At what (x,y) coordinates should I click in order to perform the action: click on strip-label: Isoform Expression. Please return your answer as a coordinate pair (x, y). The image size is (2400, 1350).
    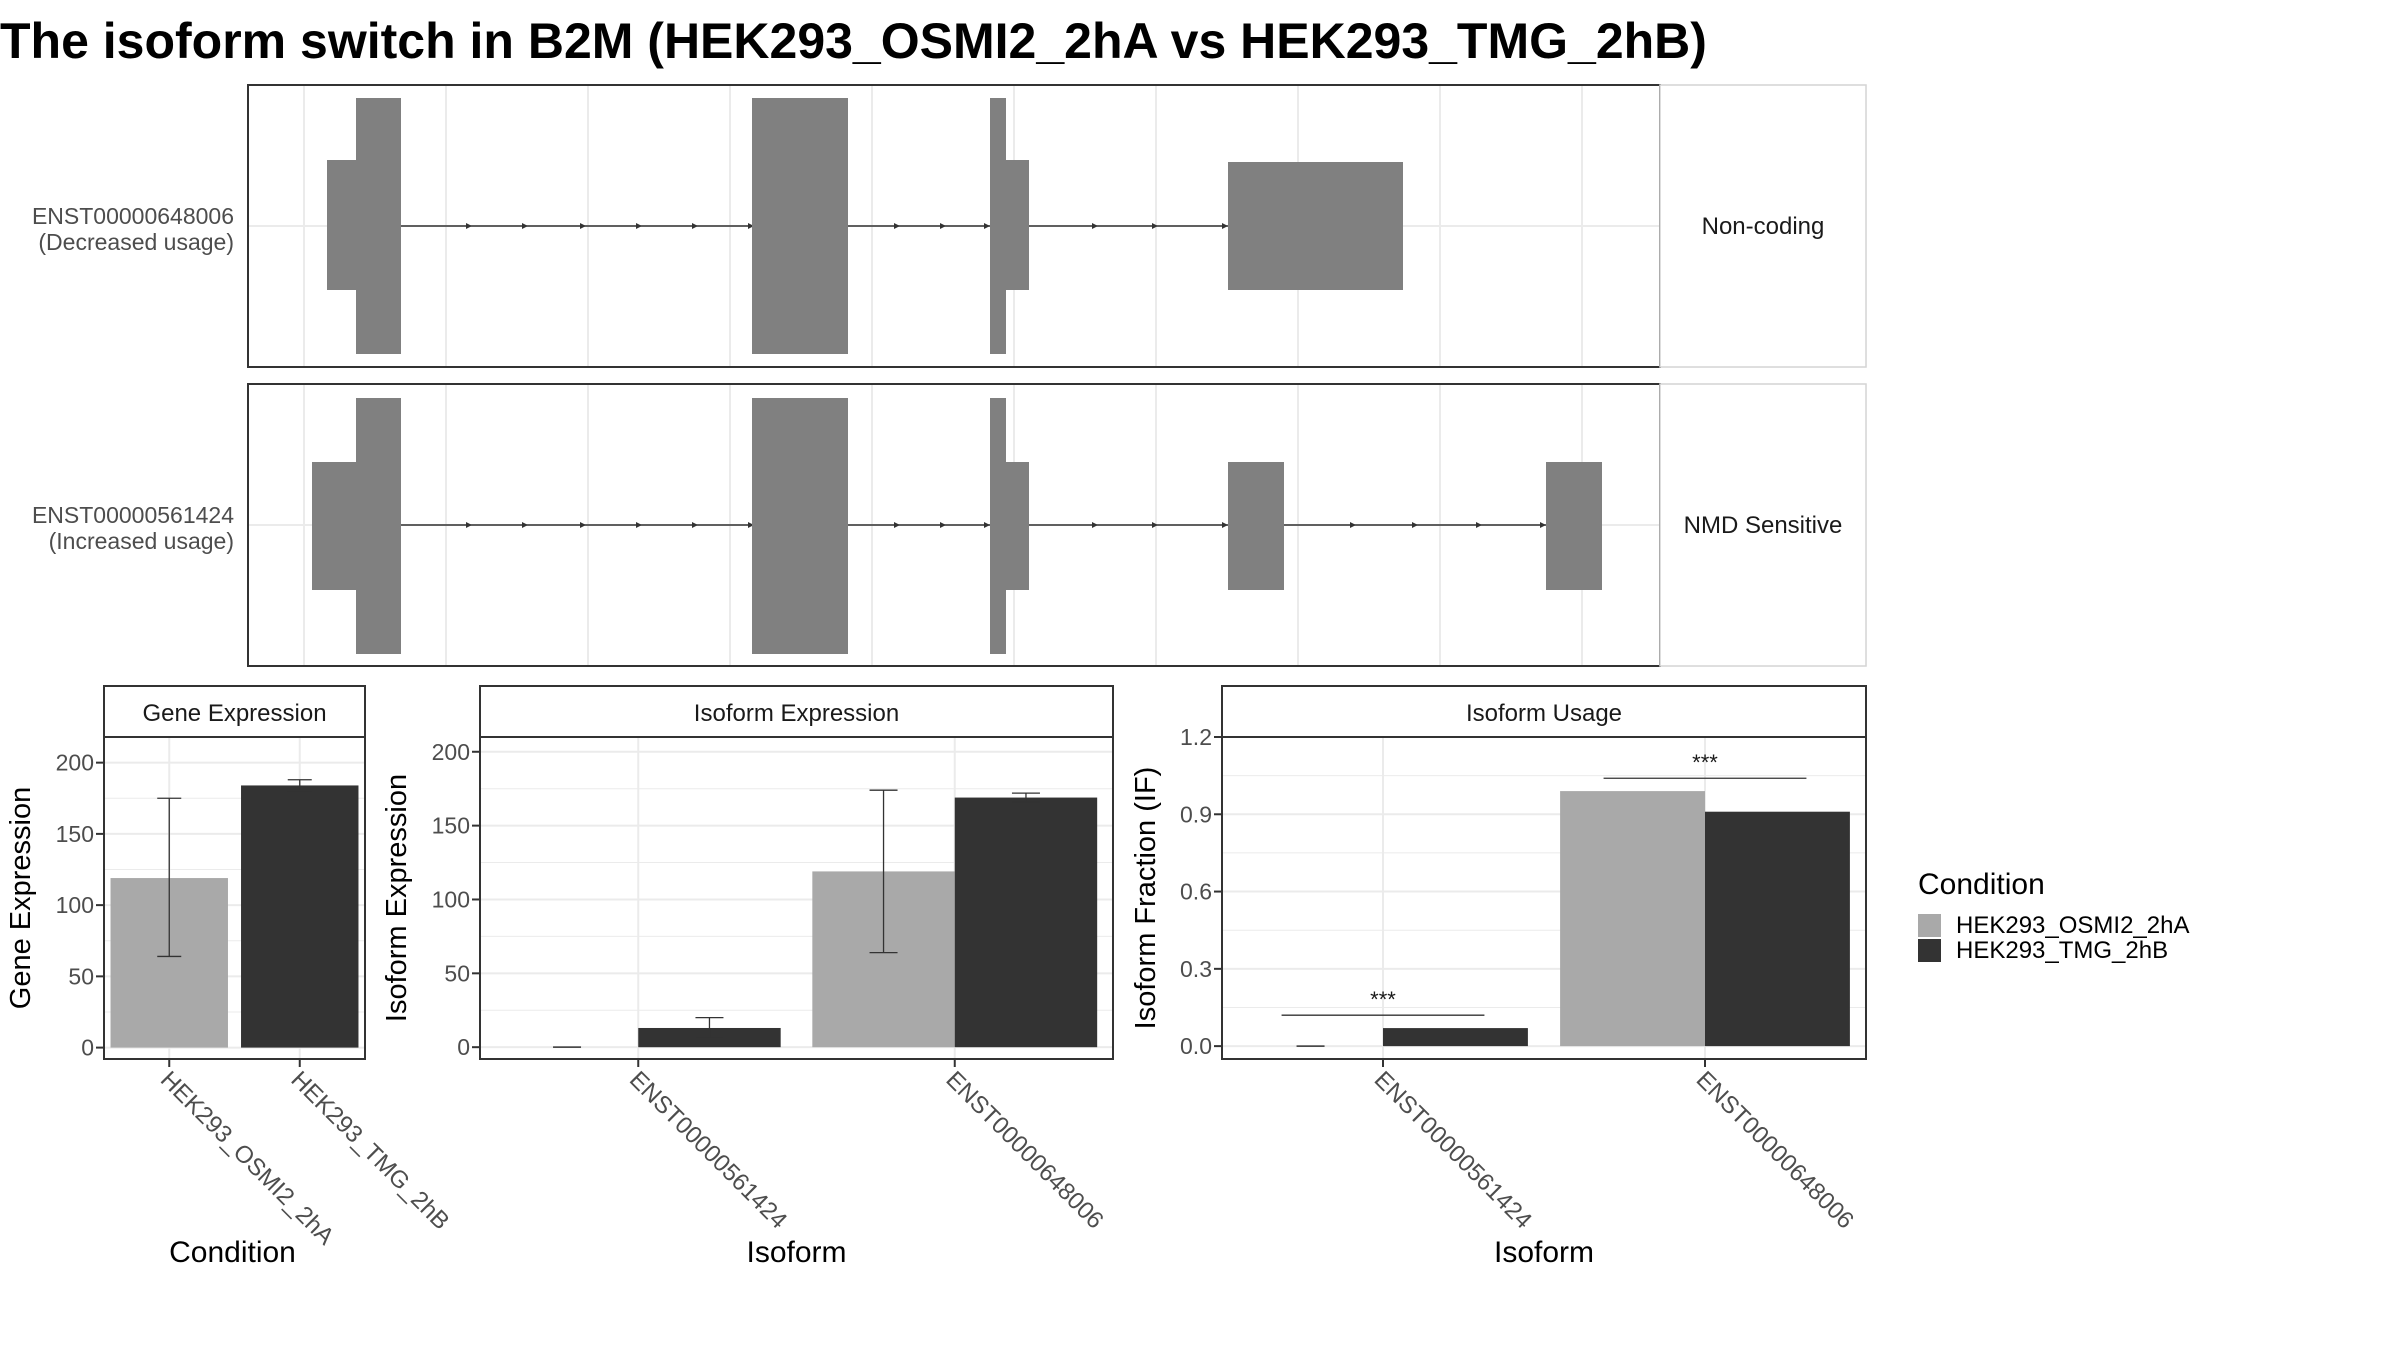
    Looking at the image, I should click on (796, 713).